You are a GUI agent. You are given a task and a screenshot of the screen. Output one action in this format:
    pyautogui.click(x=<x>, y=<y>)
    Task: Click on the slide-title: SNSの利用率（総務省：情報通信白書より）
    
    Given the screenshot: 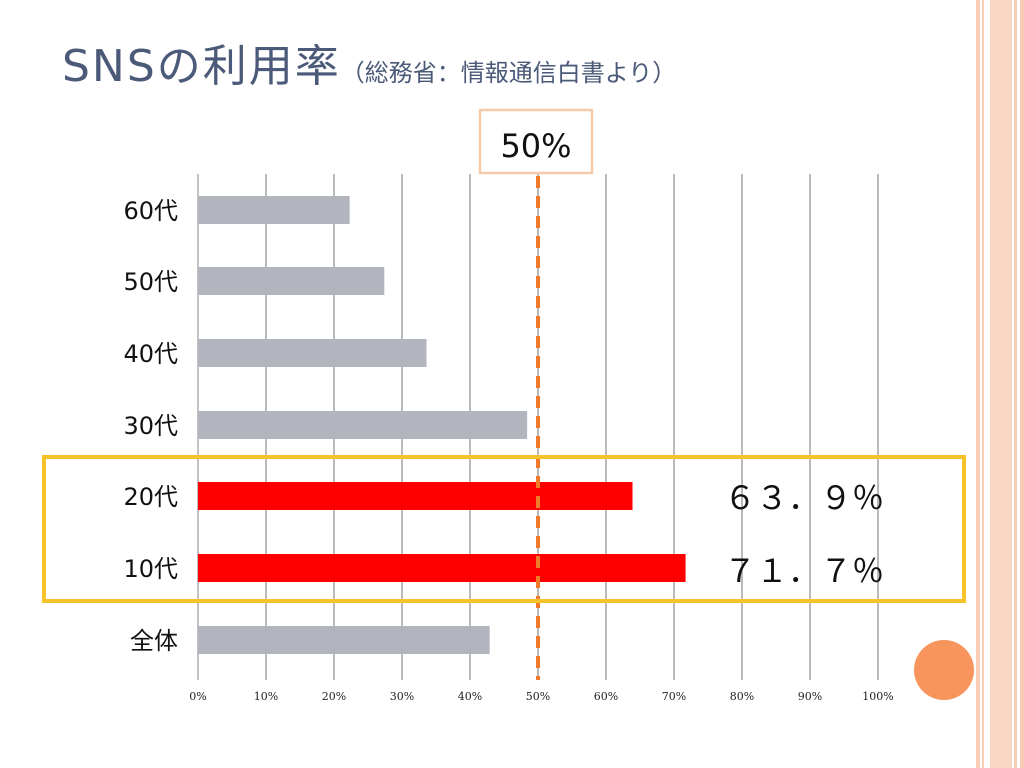 What is the action you would take?
    pyautogui.click(x=369, y=62)
    